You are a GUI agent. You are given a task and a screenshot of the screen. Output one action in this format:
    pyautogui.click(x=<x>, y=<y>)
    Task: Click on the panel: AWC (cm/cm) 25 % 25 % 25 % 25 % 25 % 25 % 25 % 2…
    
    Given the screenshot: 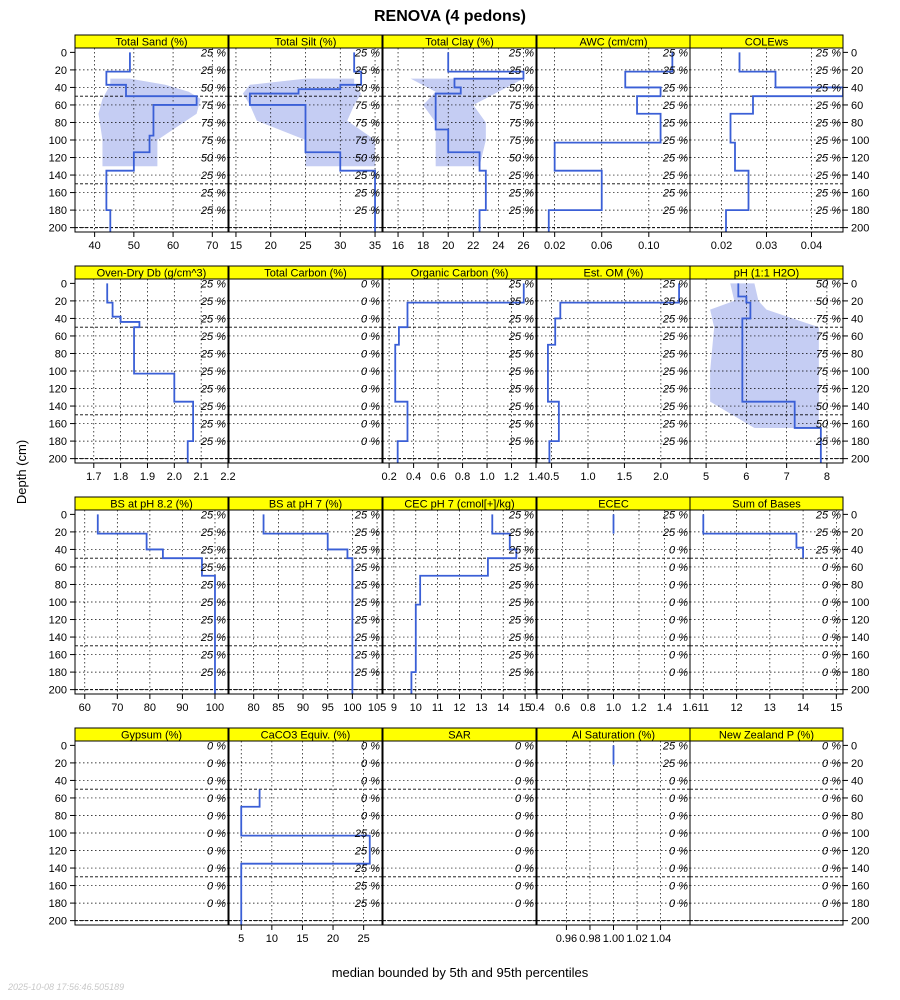 What is the action you would take?
    pyautogui.click(x=613, y=143)
    